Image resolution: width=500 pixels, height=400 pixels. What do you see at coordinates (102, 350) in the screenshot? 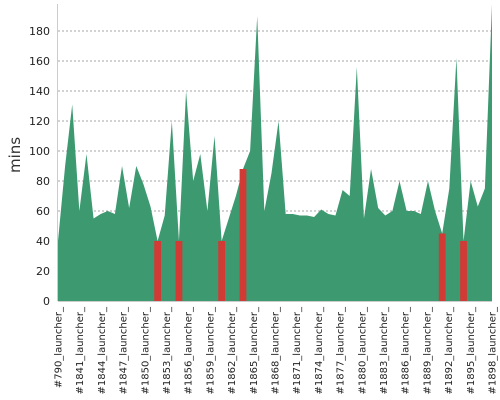
I see `x-tick-label: #1844_launcher_` at bounding box center [102, 350].